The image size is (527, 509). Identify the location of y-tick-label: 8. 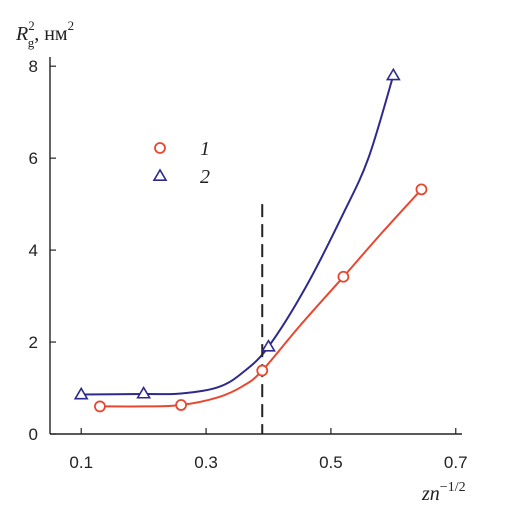
(33, 66).